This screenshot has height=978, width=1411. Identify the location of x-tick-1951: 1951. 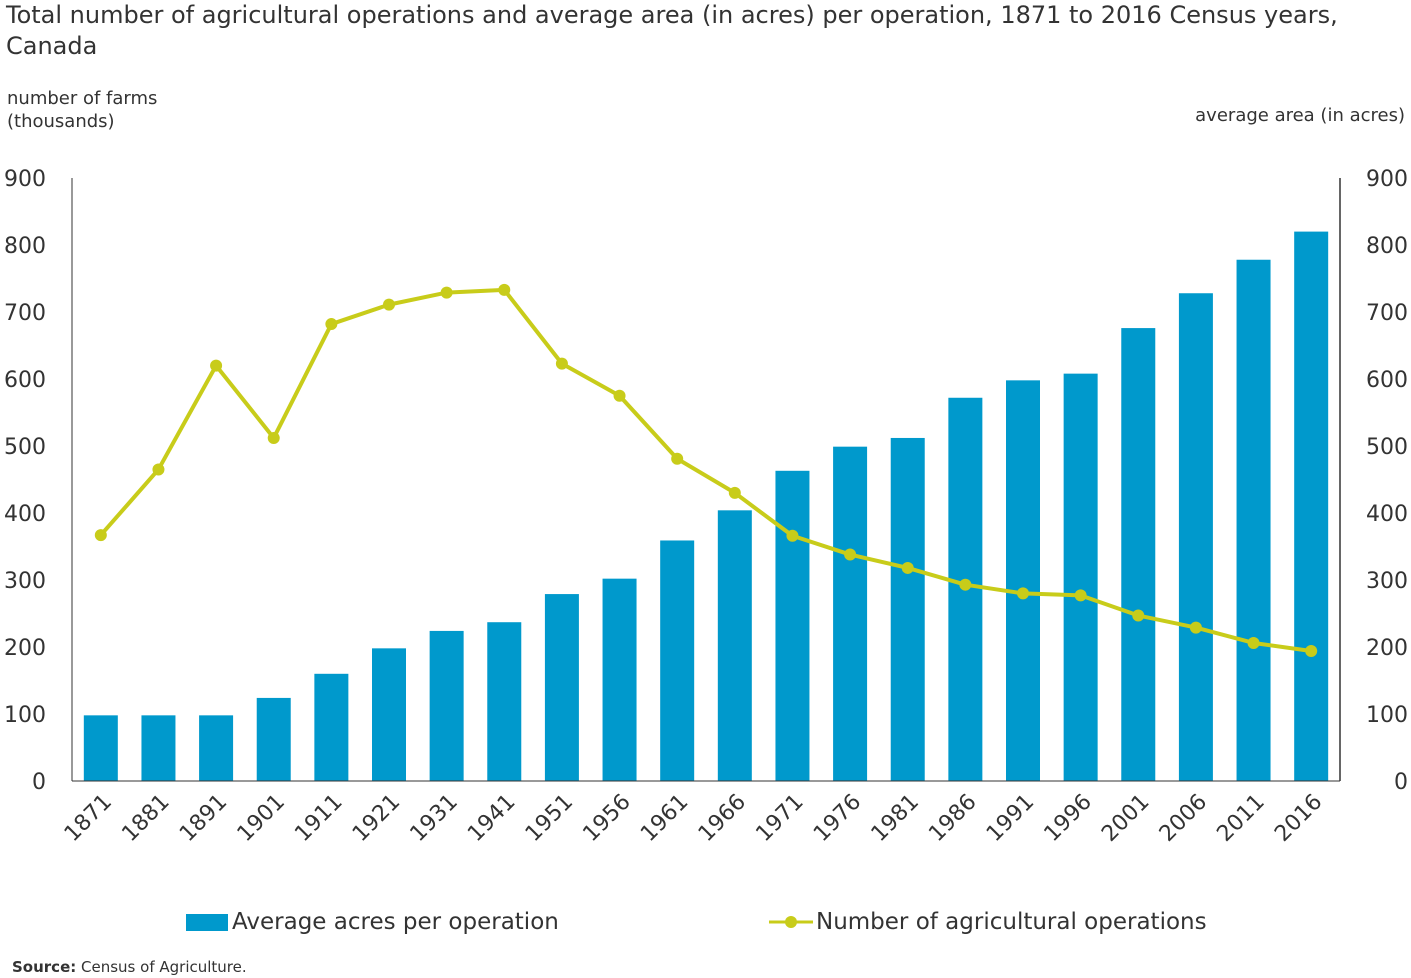
(549, 818).